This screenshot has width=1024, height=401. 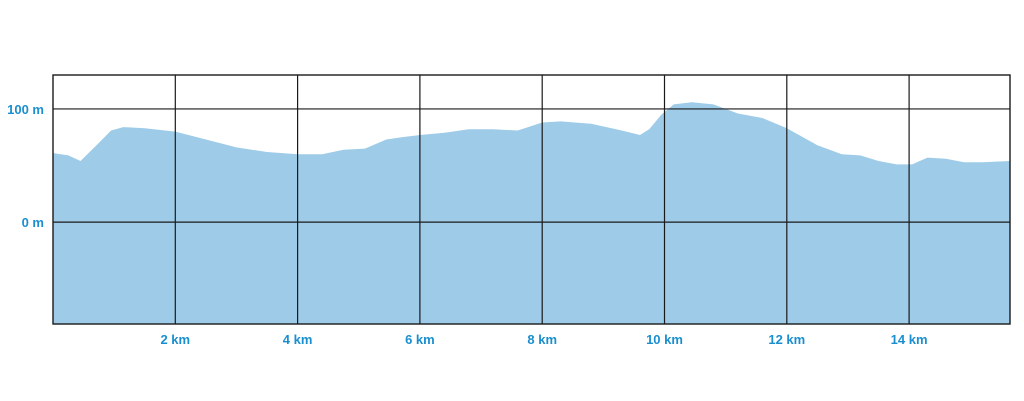 What do you see at coordinates (664, 339) in the screenshot?
I see `x-tick-label-10: 10 km` at bounding box center [664, 339].